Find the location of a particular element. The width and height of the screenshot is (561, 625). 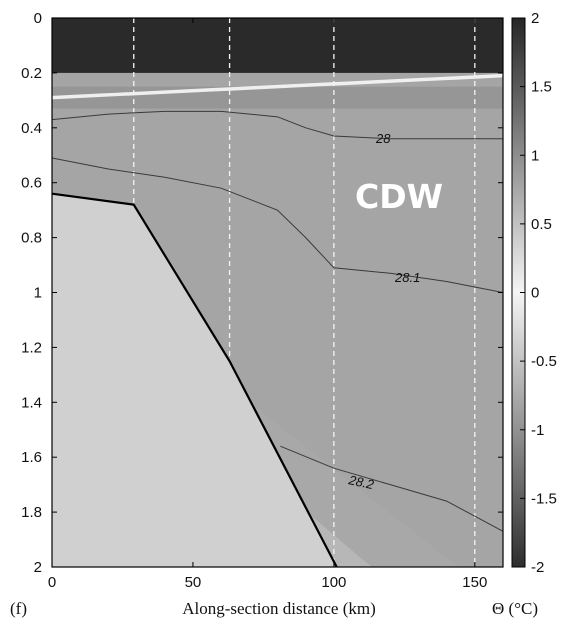

colorbar-tick-label: -1 is located at coordinates (537, 430).